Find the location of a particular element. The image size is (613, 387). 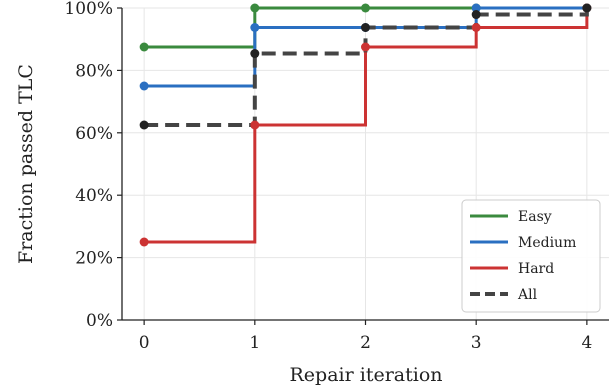

legend-label-hard: Hard is located at coordinates (536, 269).